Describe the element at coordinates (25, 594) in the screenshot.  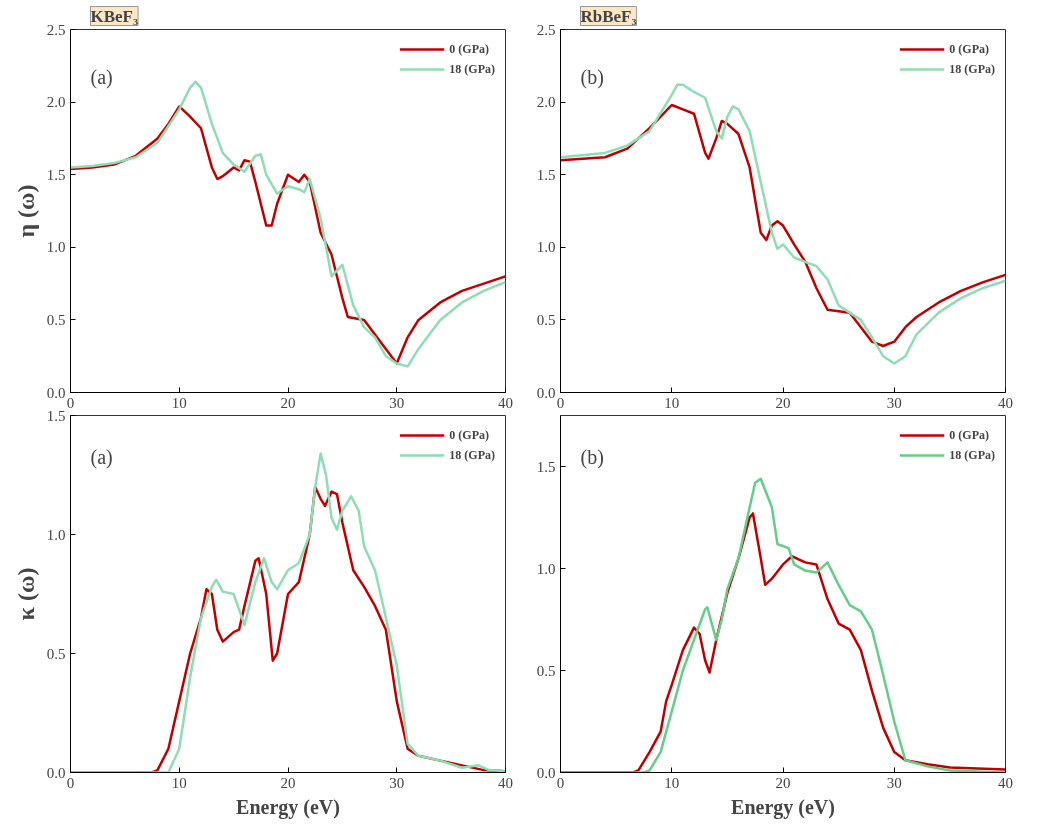
I see `y-axis-title: κ (ω)` at that location.